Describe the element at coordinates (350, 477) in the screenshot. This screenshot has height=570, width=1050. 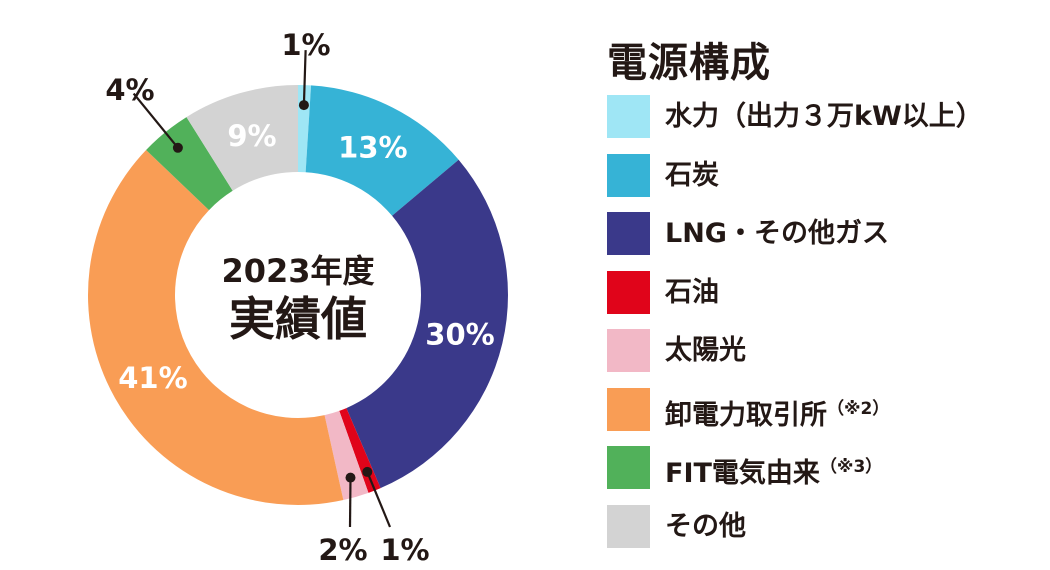
I see `slice-5-leader-dot` at that location.